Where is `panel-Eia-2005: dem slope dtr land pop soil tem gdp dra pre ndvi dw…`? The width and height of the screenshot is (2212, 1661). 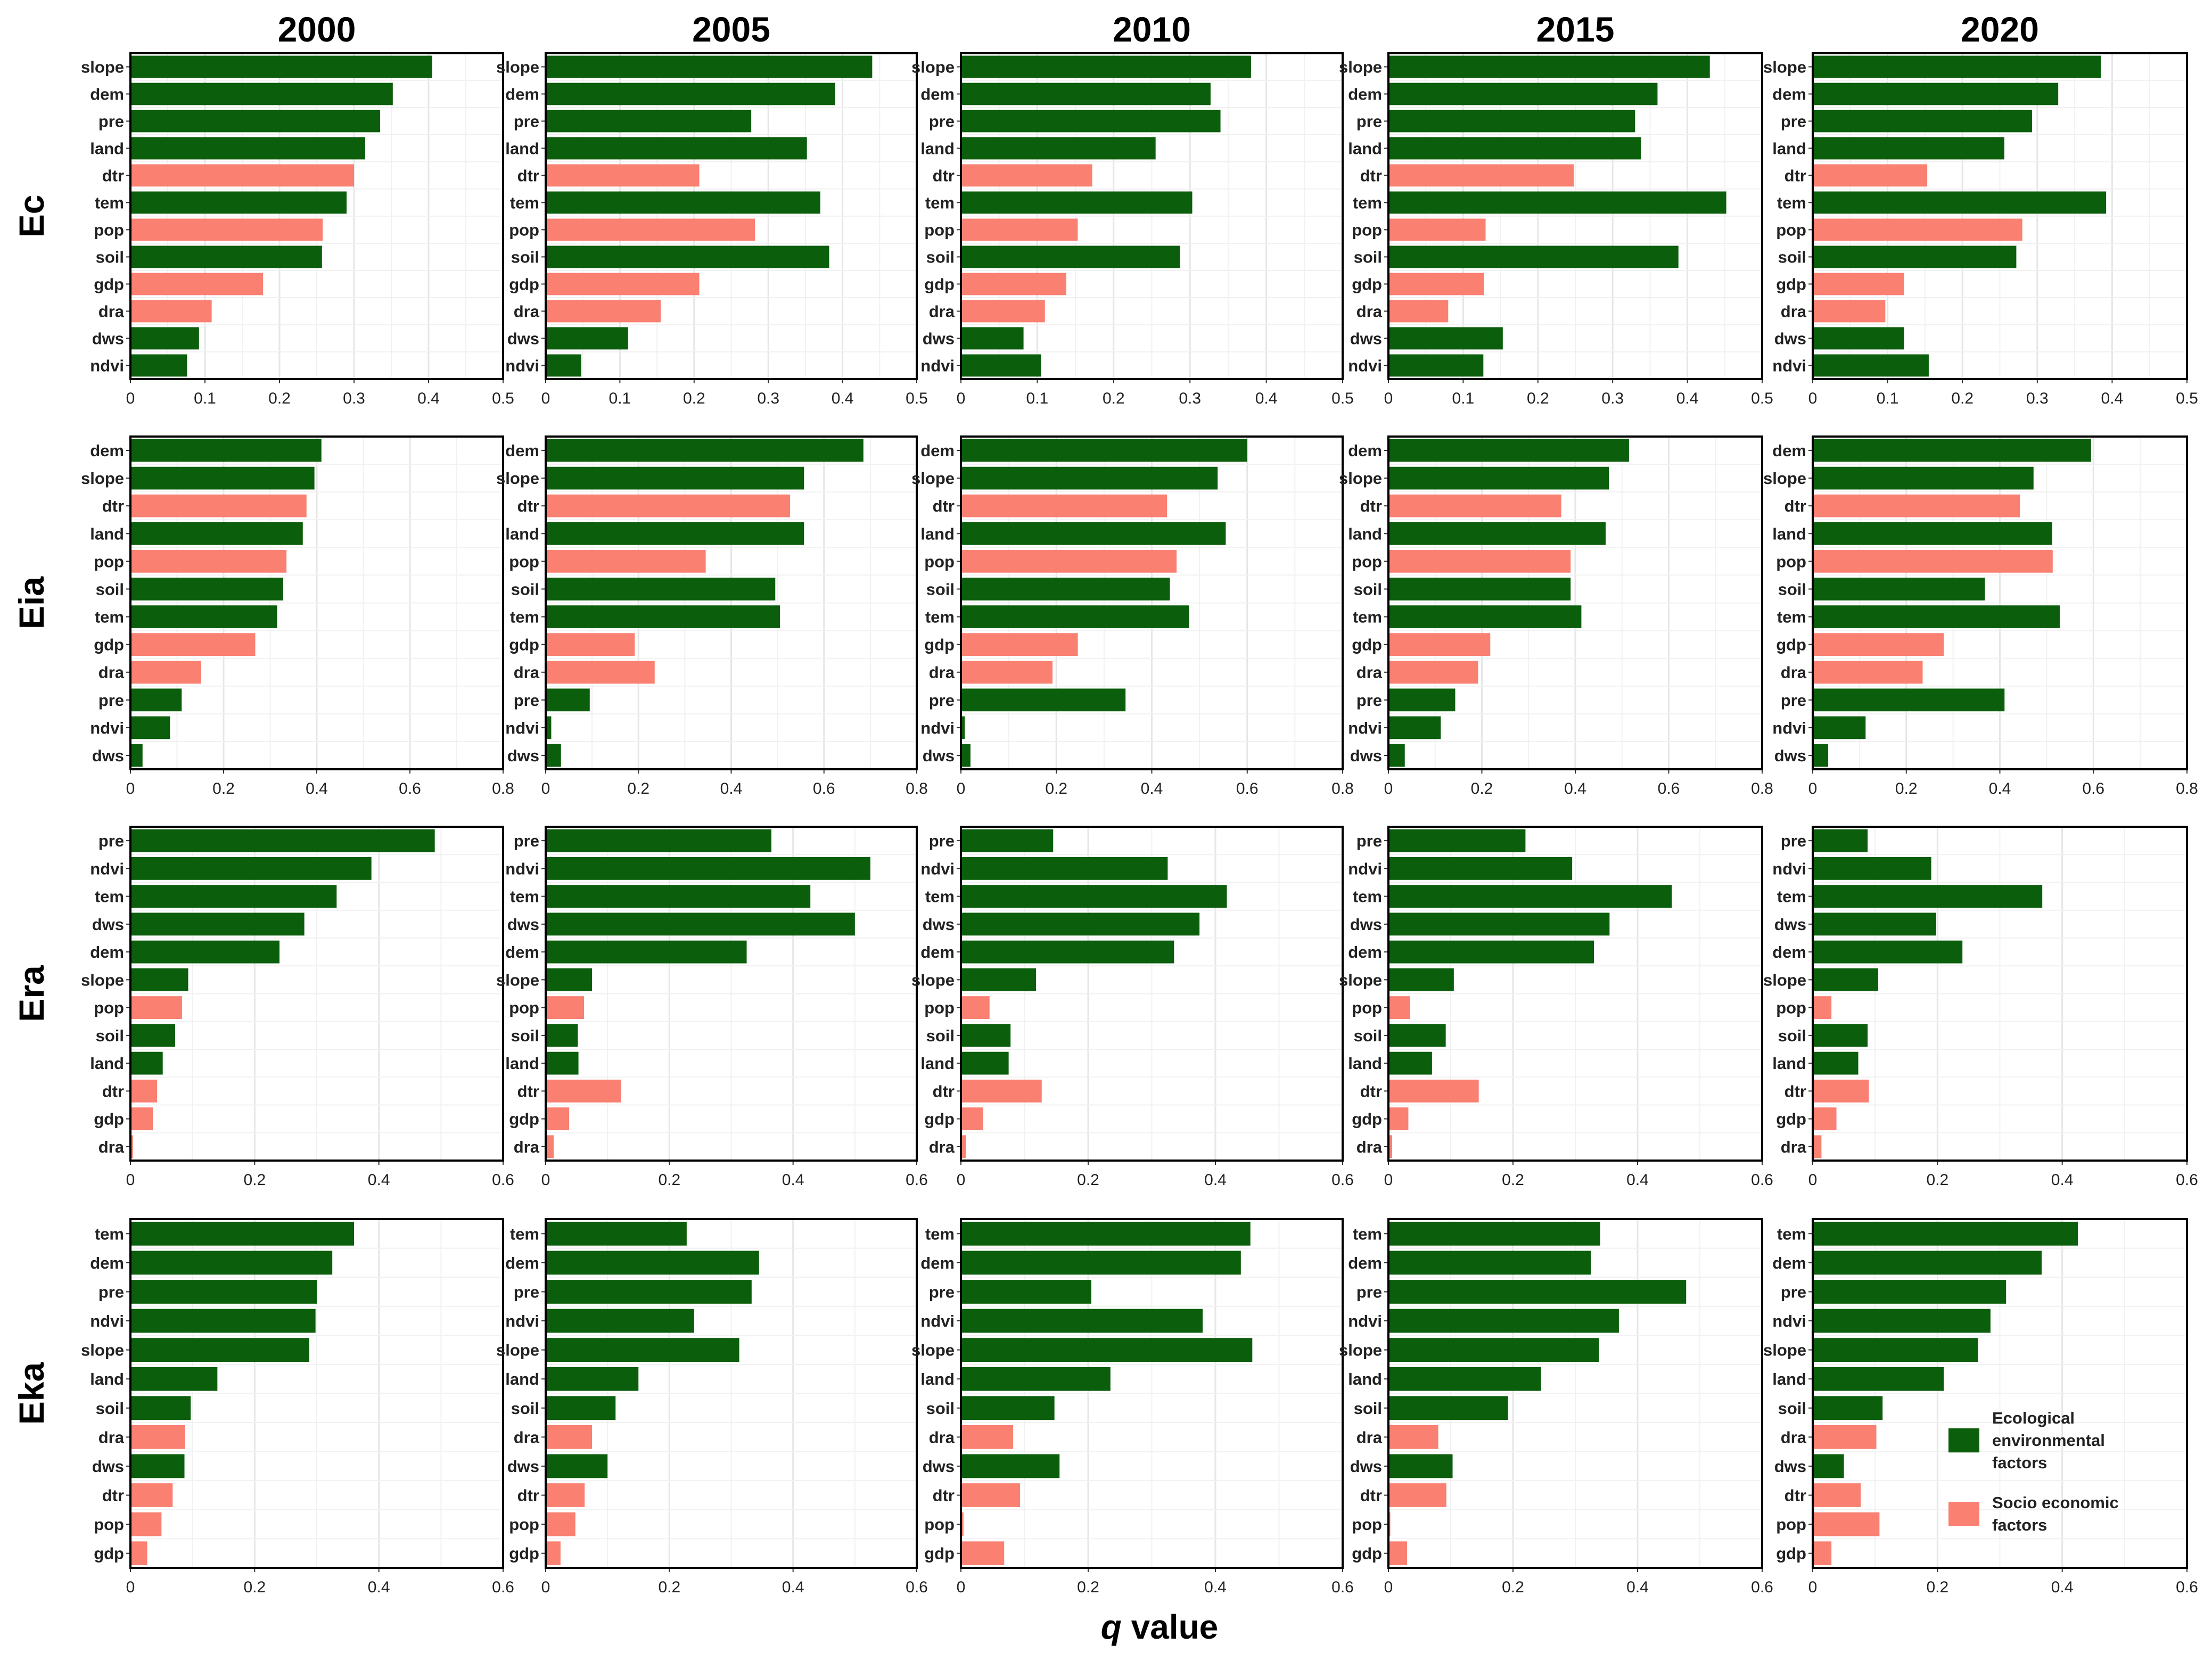
panel-Eia-2005: dem slope dtr land pop soil tem gdp dra pre ndvi dw… is located at coordinates (712, 616).